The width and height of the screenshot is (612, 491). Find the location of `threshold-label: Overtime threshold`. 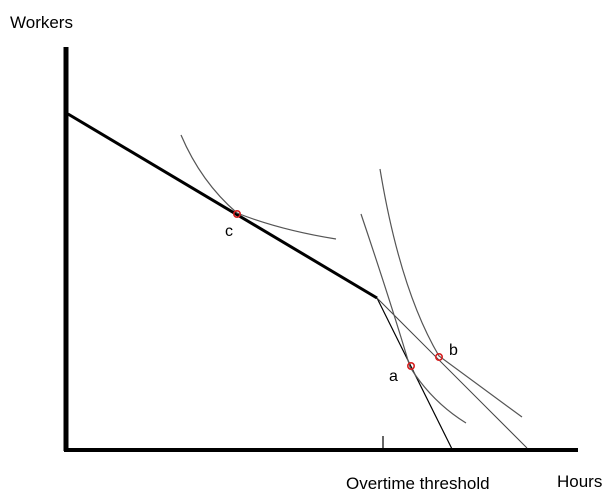

threshold-label: Overtime threshold is located at coordinates (418, 482).